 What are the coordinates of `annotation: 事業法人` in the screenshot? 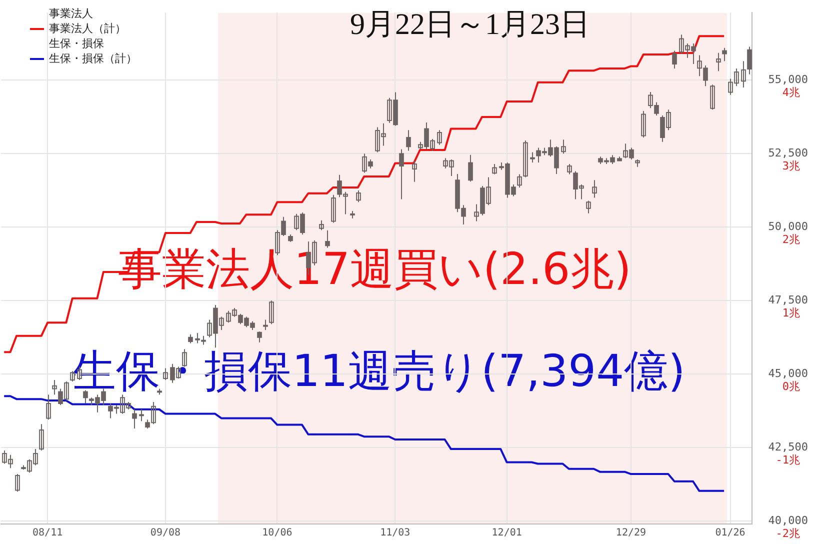 It's located at (71, 13).